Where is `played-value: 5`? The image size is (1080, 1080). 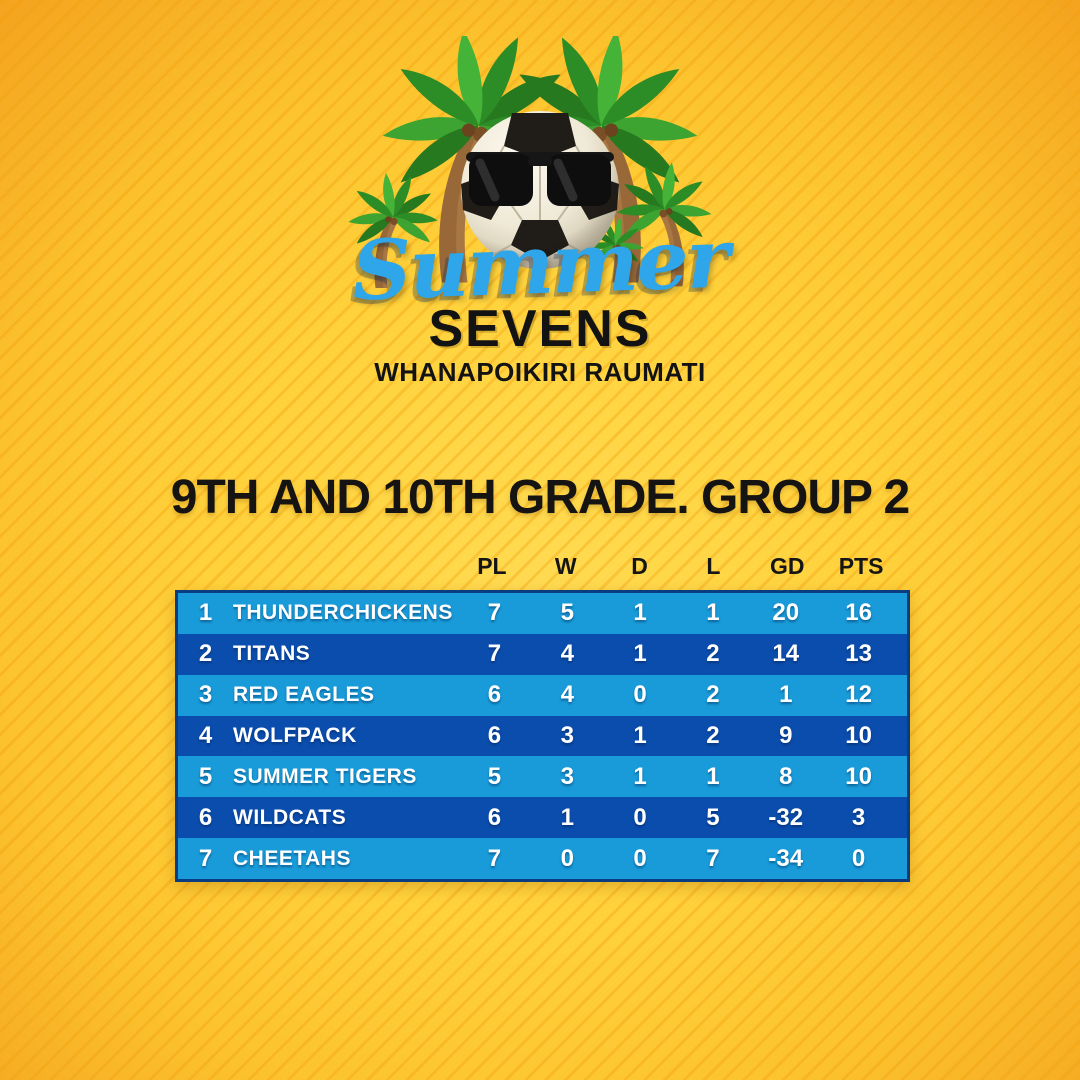
played-value: 5 is located at coordinates (494, 776).